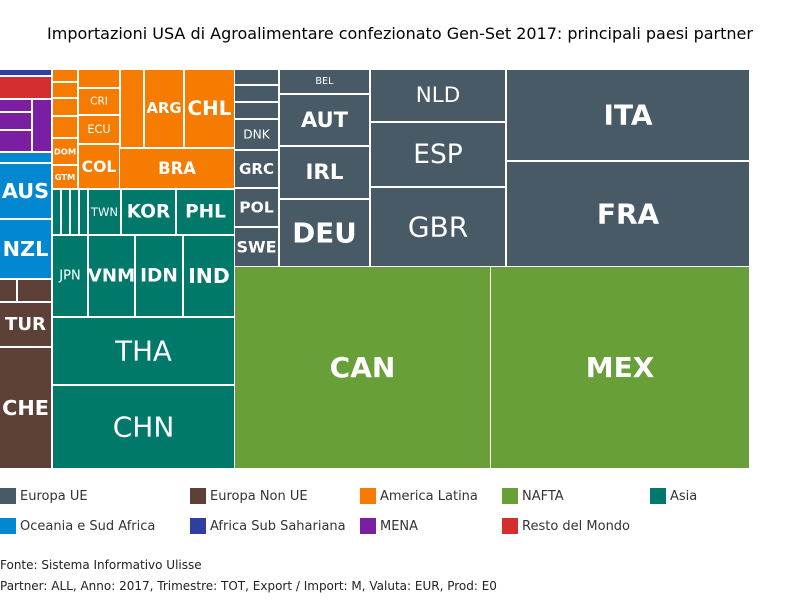 This screenshot has width=800, height=600. What do you see at coordinates (25, 408) in the screenshot?
I see `tile-rect-che` at bounding box center [25, 408].